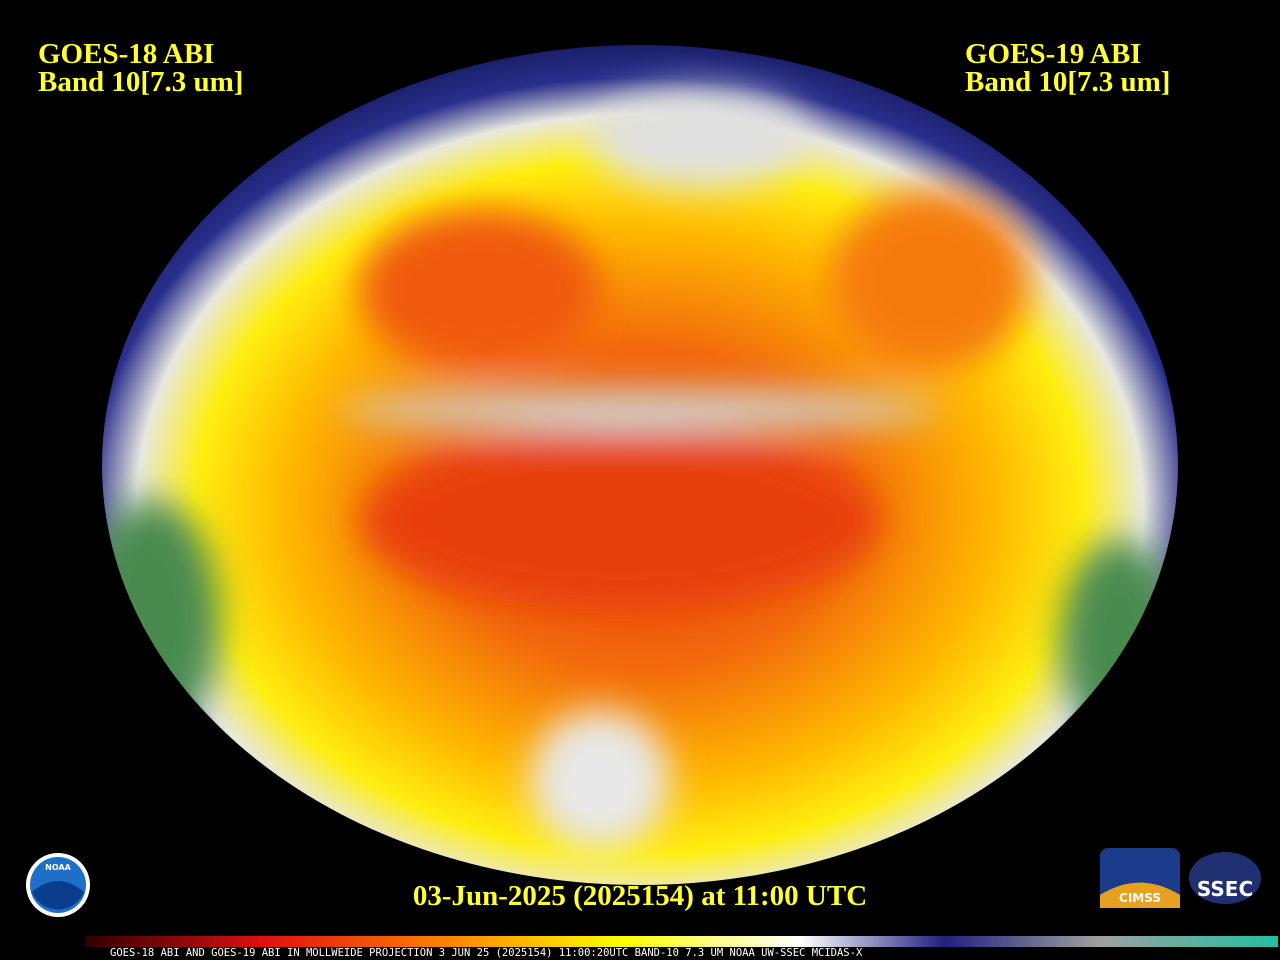  Describe the element at coordinates (1140, 878) in the screenshot. I see `cimss-logo: CIMSS` at that location.